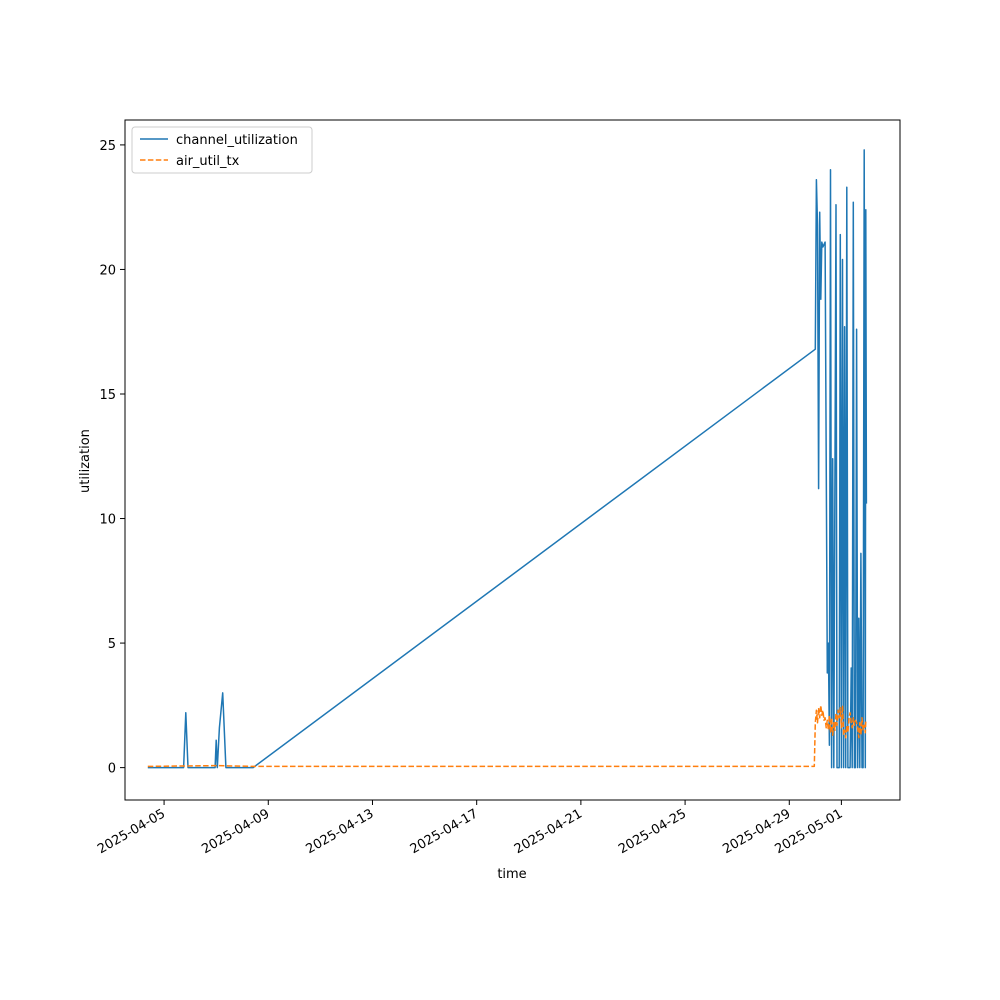 This screenshot has height=1000, width=1000. Describe the element at coordinates (107, 395) in the screenshot. I see `y-tick-label: 15` at that location.